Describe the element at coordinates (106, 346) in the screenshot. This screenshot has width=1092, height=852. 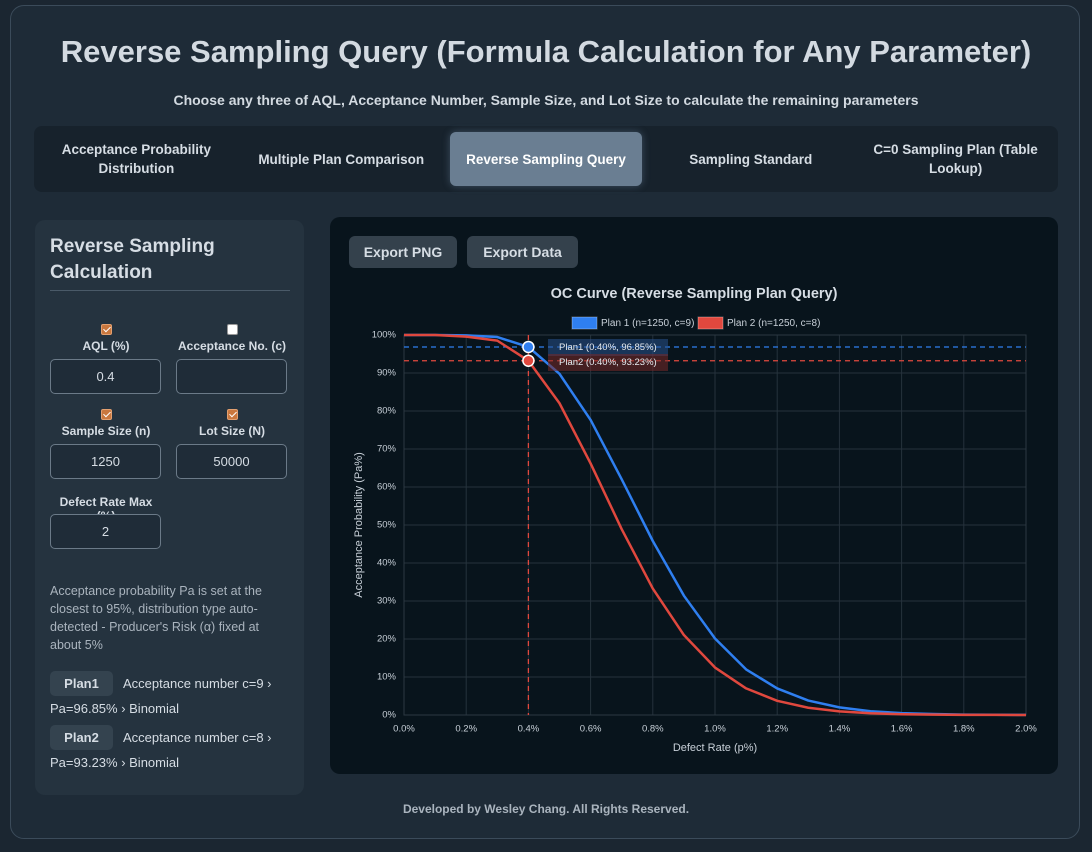
I see `field-label: AQL (%)` at that location.